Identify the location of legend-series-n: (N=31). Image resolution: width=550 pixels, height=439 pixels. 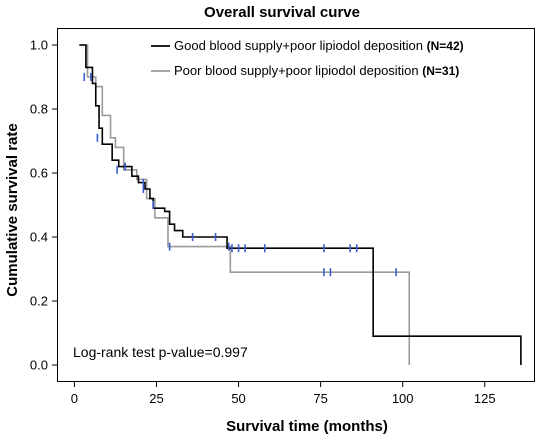
(440, 71).